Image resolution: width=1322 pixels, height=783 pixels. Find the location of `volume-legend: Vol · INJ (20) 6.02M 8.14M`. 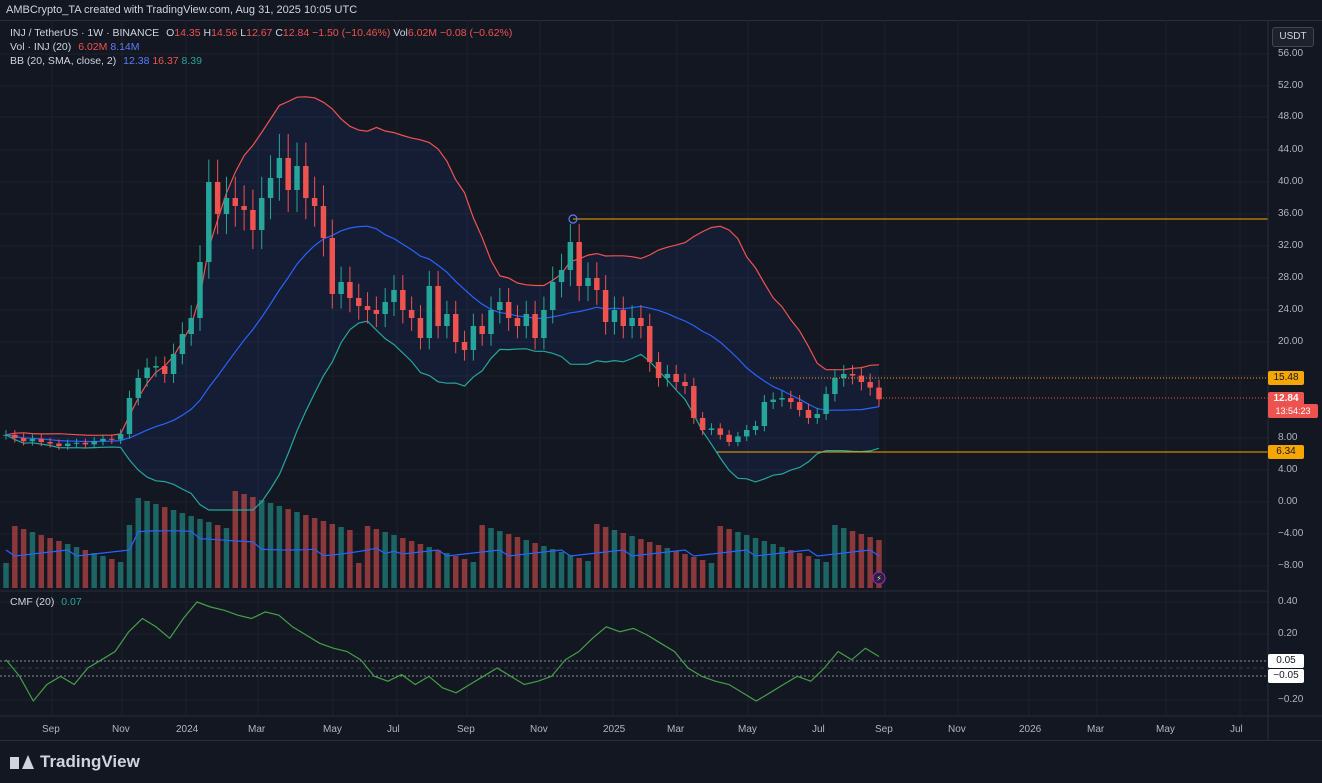

volume-legend: Vol · INJ (20) 6.02M 8.14M is located at coordinates (75, 47).